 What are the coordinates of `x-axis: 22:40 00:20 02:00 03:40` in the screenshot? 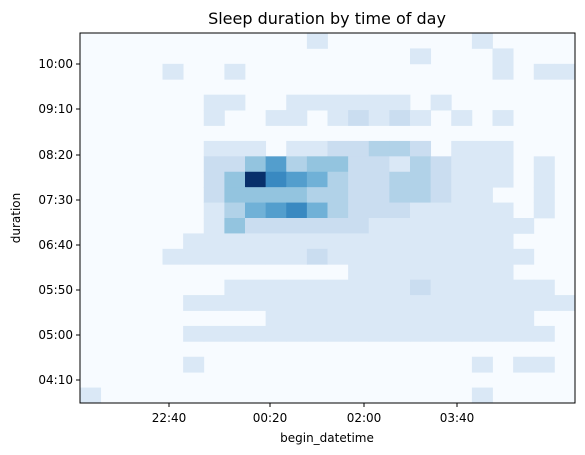 It's located at (313, 414).